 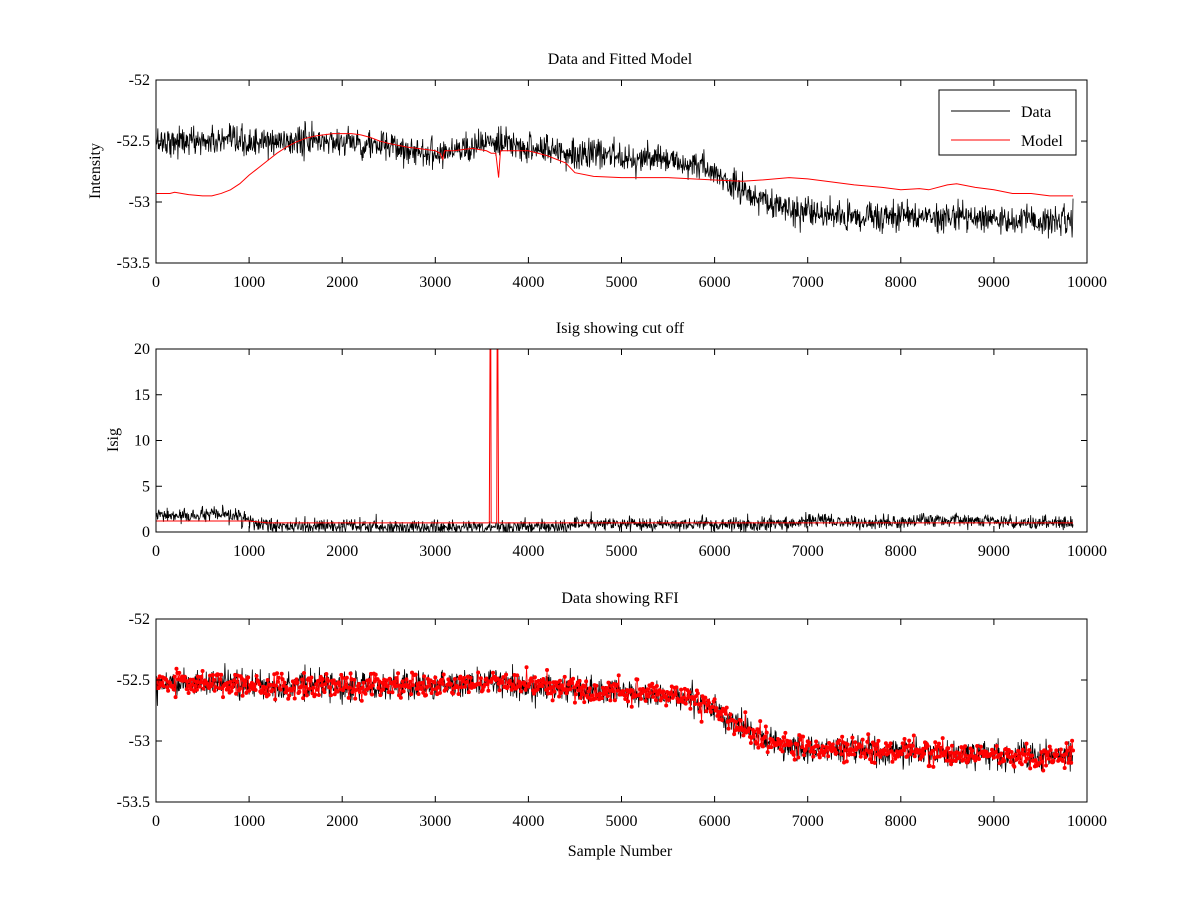 What do you see at coordinates (715, 282) in the screenshot?
I see `x-tick-label: 6000` at bounding box center [715, 282].